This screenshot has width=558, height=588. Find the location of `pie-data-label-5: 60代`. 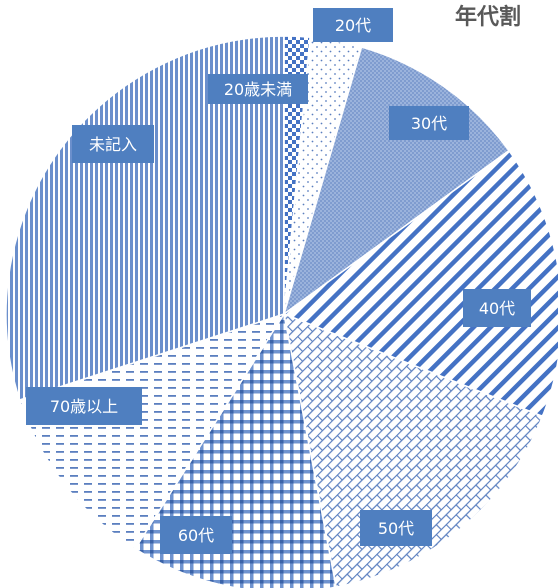

pie-data-label-5: 60代 is located at coordinates (196, 535).